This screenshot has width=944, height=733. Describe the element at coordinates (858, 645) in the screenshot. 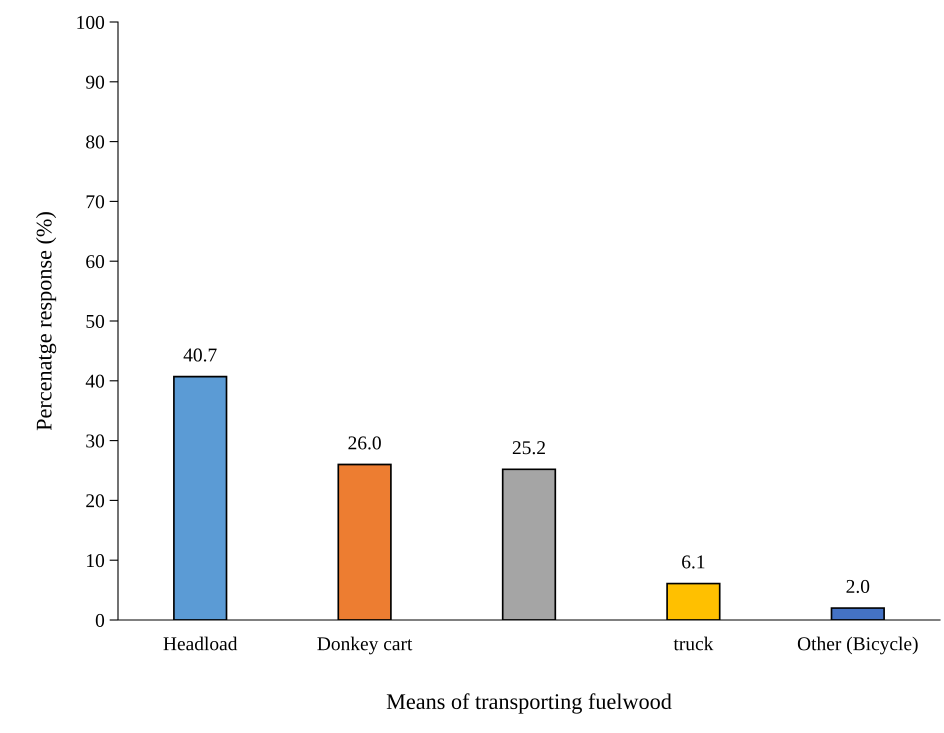

I see `x-tick-label: Other (Bicycle)` at that location.